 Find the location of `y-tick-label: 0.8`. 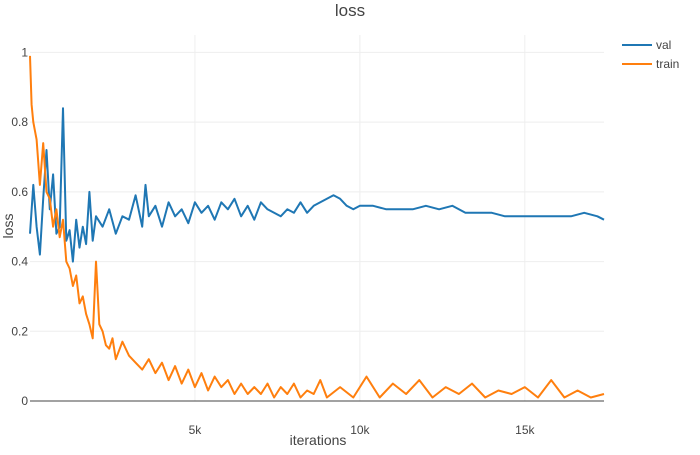

y-tick-label: 0.8 is located at coordinates (19, 122).